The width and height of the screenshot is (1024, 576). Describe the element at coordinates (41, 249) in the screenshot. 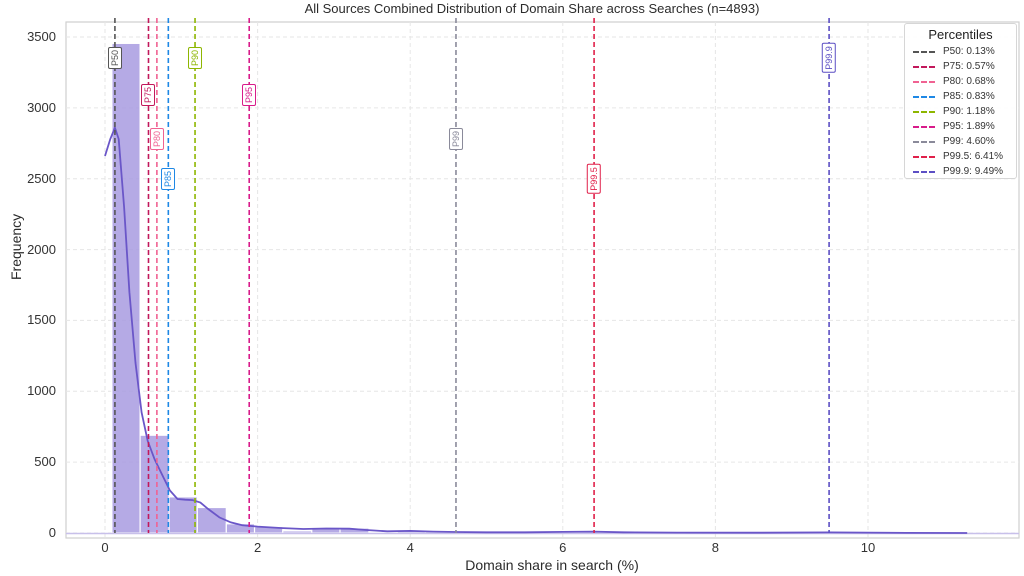

I see `y-tick-label: 2000` at that location.